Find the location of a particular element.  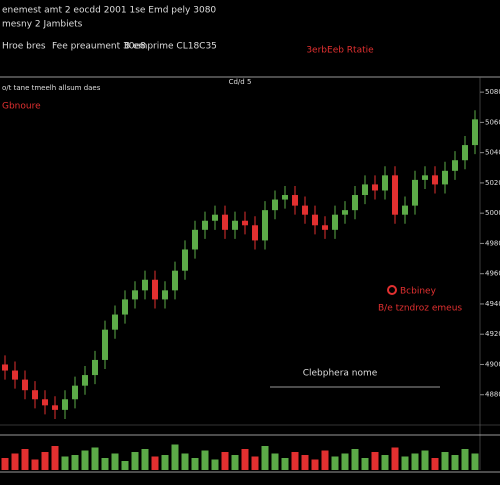

y-tick-label: 5080 is located at coordinates (492, 92).